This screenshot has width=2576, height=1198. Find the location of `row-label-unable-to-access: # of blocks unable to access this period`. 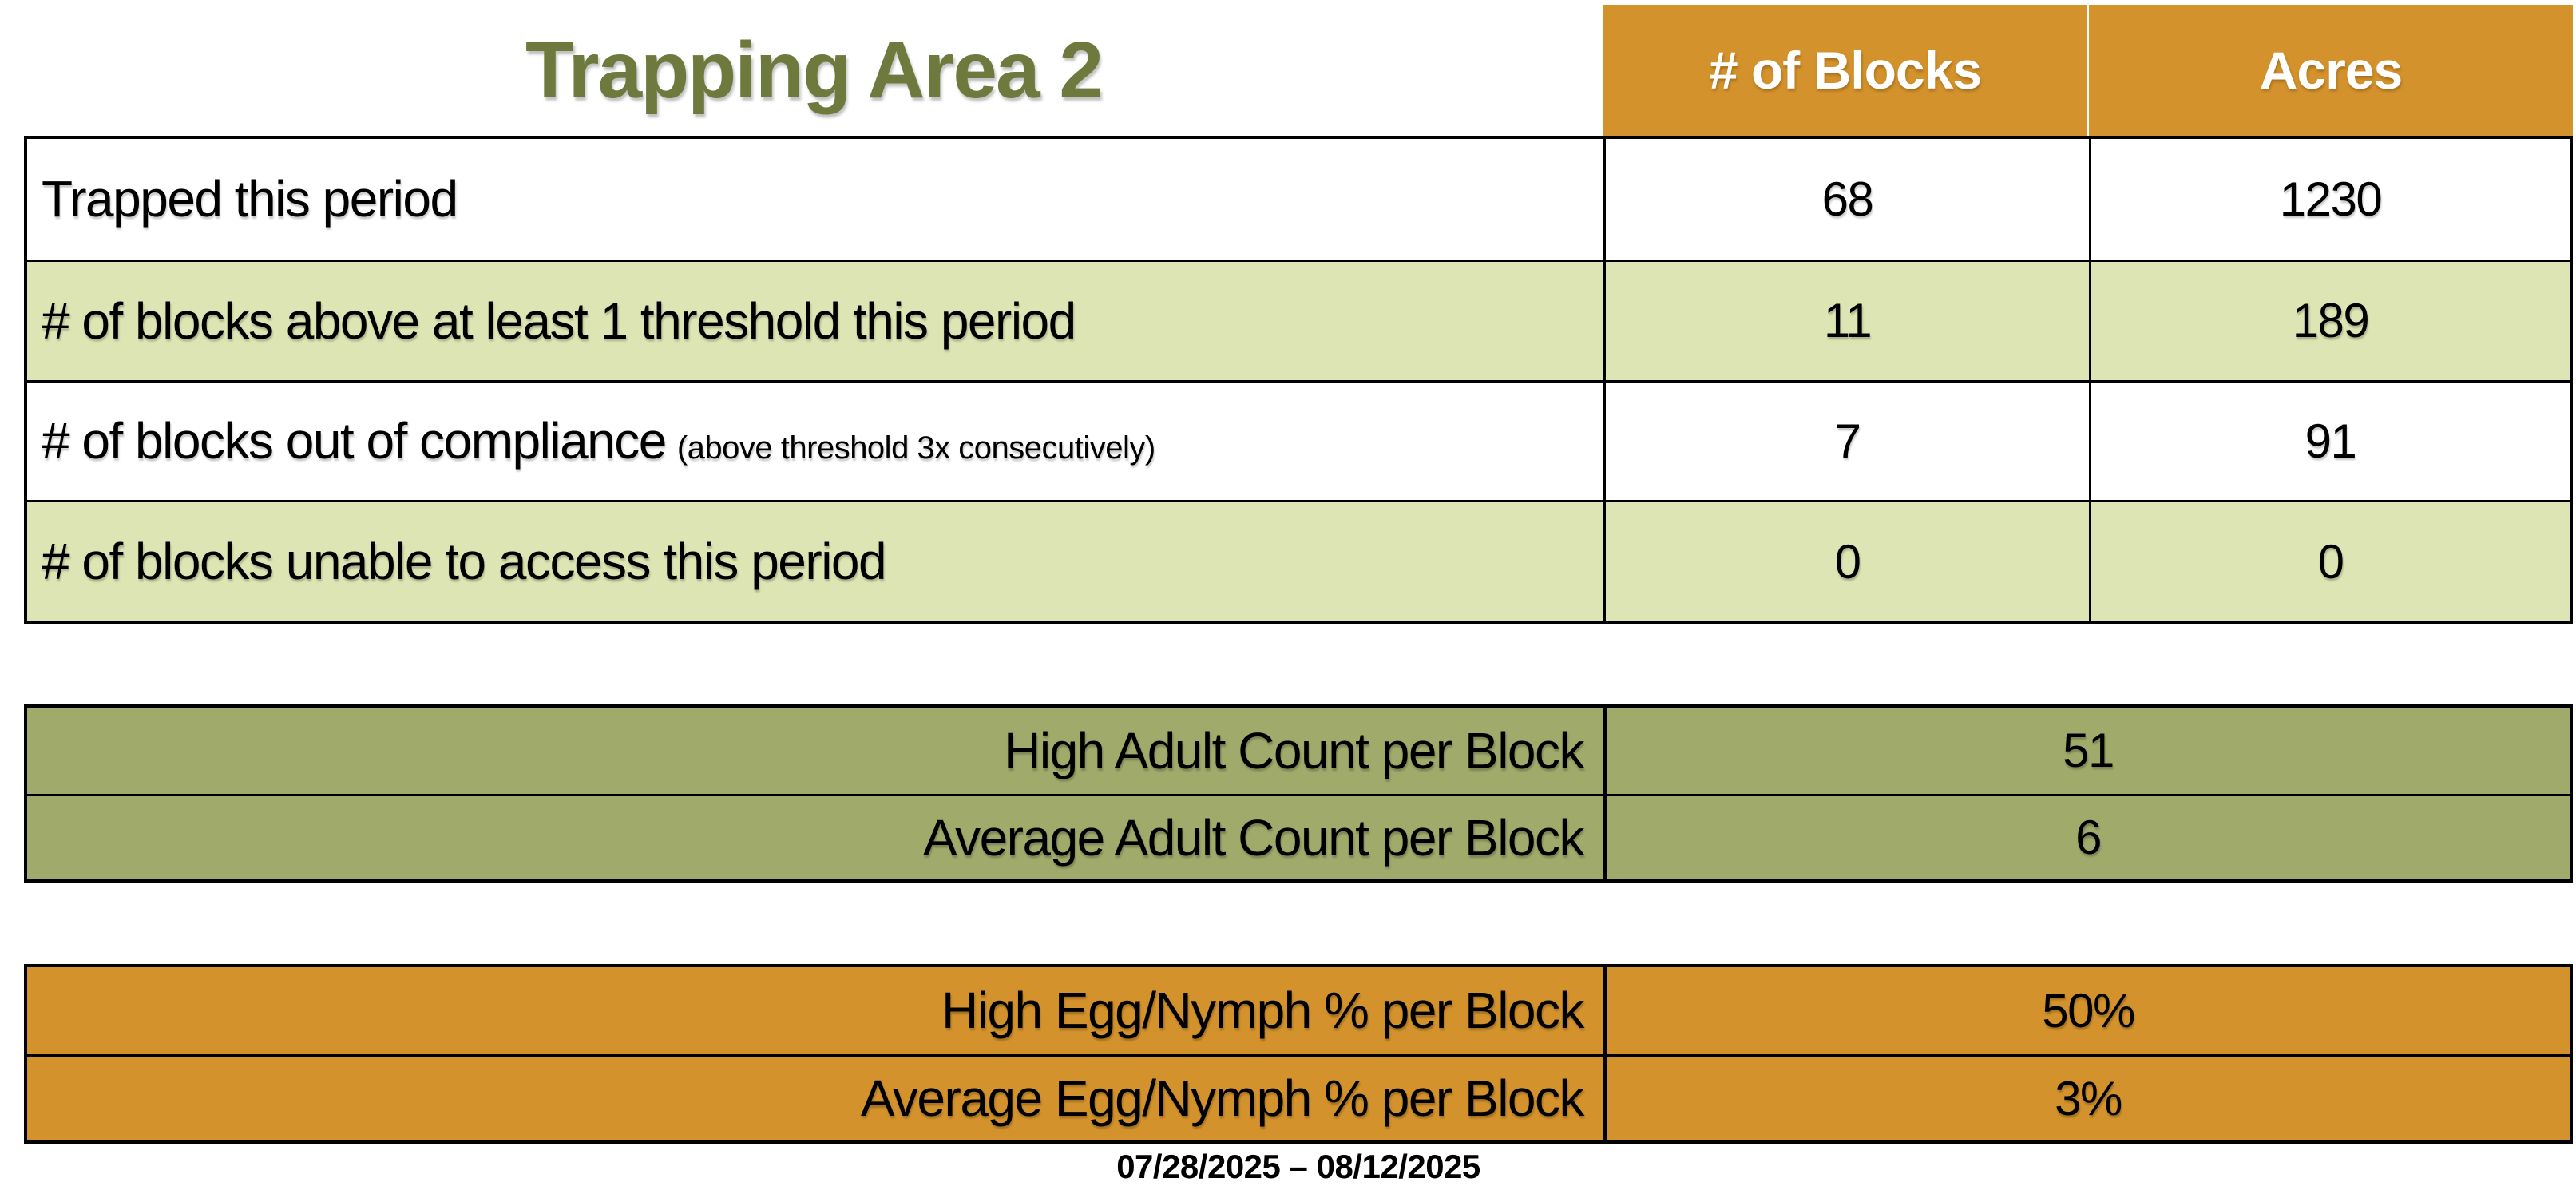

row-label-unable-to-access: # of blocks unable to access this period is located at coordinates (815, 560).